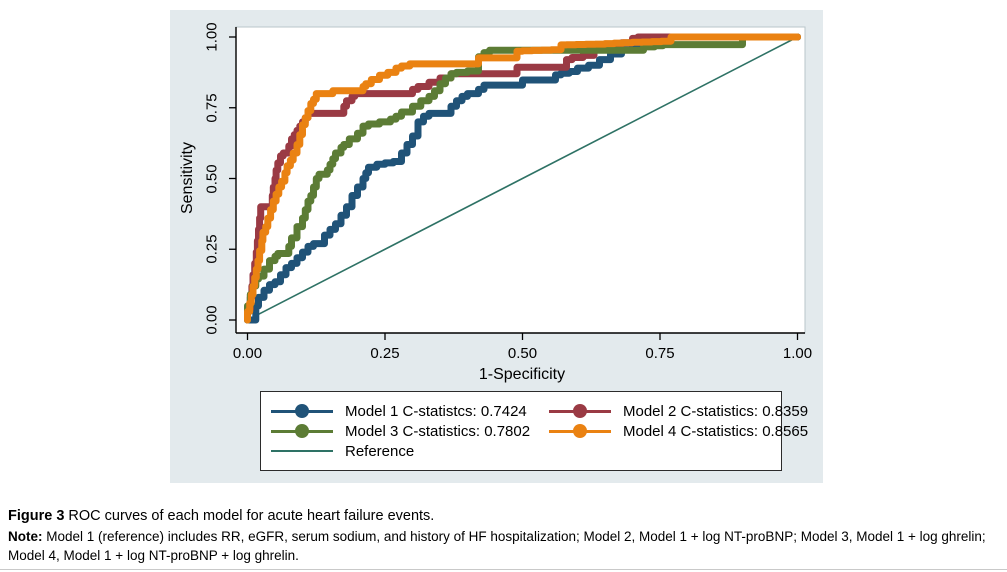  I want to click on legend-label-model4: Model 4 C-statistics: 0.8565, so click(716, 431).